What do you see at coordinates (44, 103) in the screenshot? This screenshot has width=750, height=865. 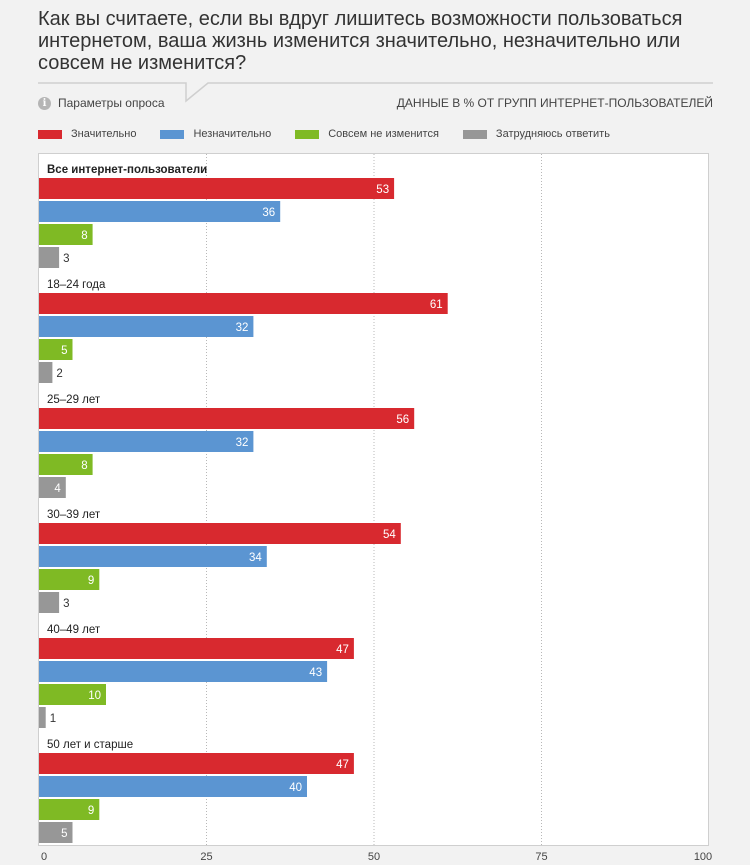 I see `info-icon: i` at bounding box center [44, 103].